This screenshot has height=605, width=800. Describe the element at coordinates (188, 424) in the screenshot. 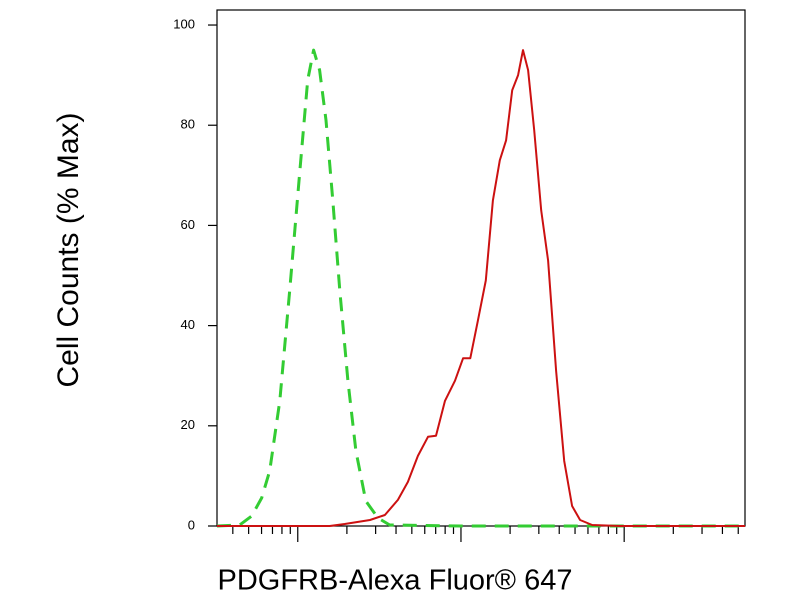

I see `y-tick-label: 20` at that location.